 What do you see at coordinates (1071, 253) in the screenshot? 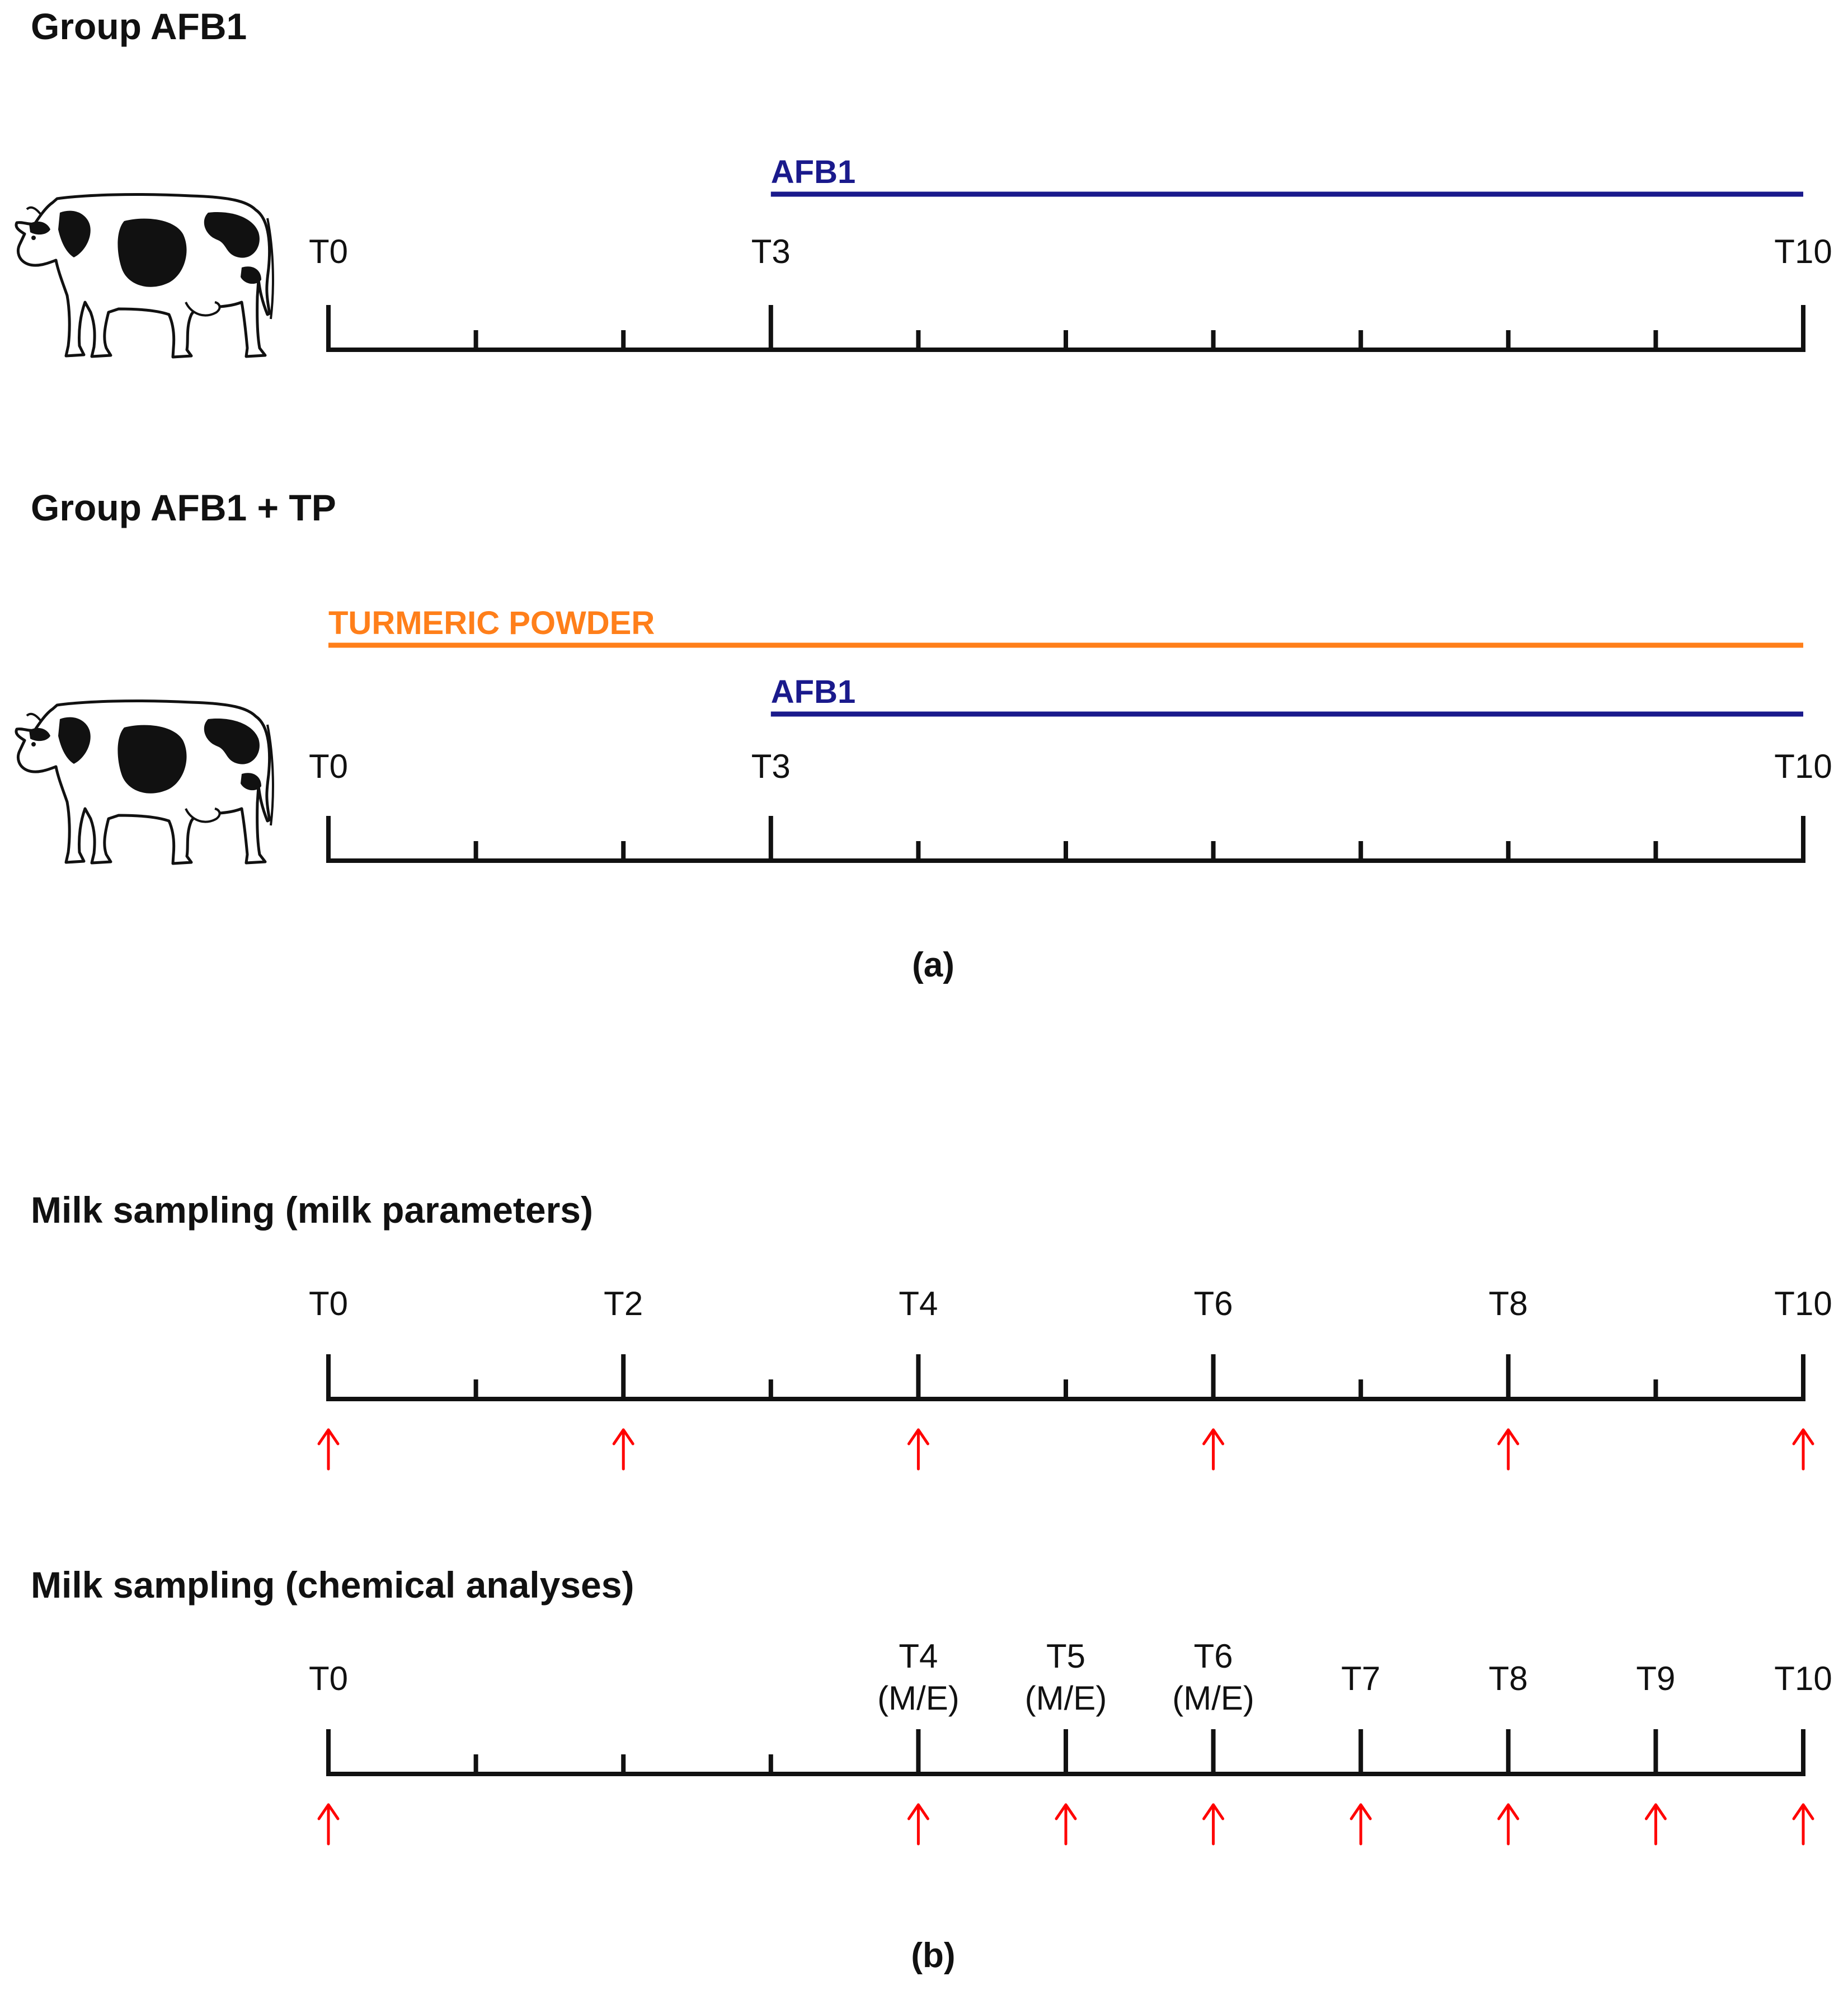
I see `group-afb1-timeline: T0 T3 T10 AFB1` at bounding box center [1071, 253].